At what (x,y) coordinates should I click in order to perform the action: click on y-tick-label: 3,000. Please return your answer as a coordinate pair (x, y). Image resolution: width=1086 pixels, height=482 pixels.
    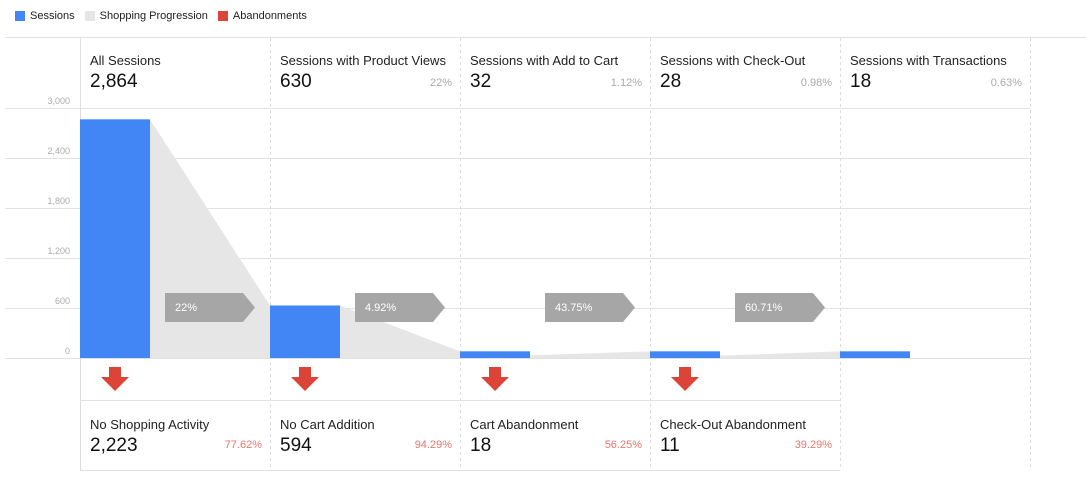
    Looking at the image, I should click on (58, 101).